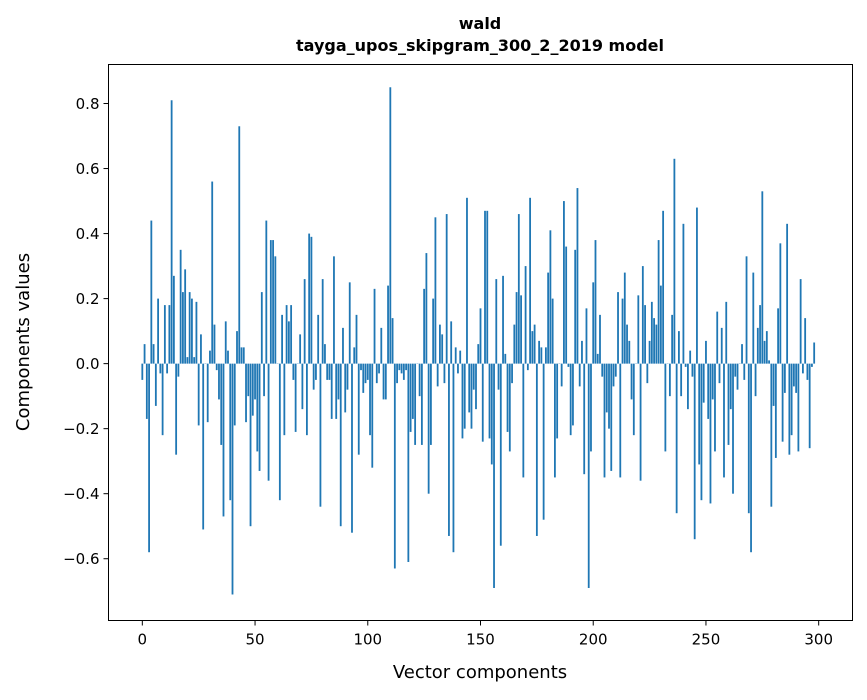 The height and width of the screenshot is (700, 867). Describe the element at coordinates (480, 672) in the screenshot. I see `x-axis-label: Vector components` at that location.